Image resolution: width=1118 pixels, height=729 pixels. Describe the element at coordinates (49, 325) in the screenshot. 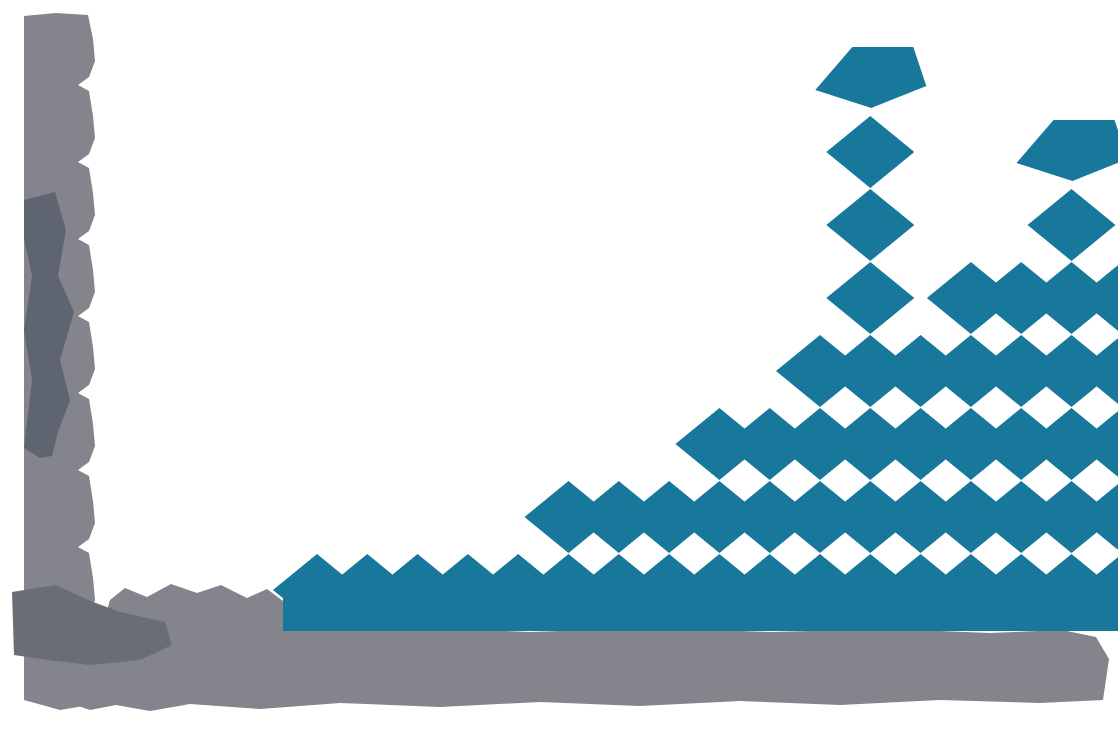

I see `y-axis-title-blob` at that location.